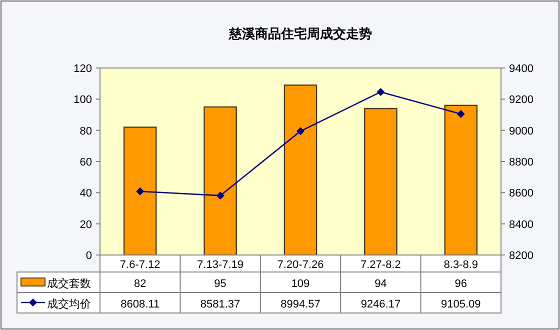 The width and height of the screenshot is (560, 330). Describe the element at coordinates (380, 265) in the screenshot. I see `x-tick-label: 7.27-8.2` at that location.